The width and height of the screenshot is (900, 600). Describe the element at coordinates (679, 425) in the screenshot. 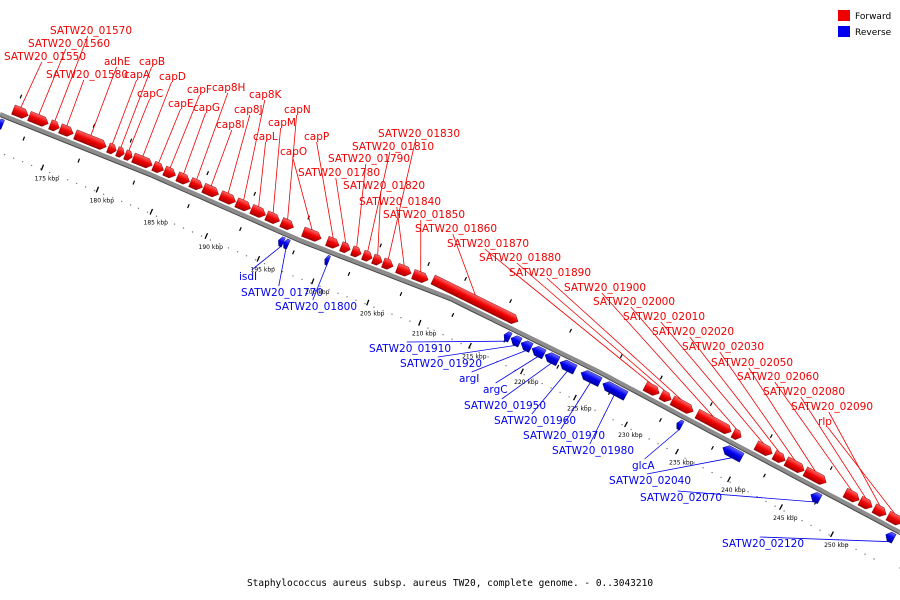

I see `gene-glca` at that location.